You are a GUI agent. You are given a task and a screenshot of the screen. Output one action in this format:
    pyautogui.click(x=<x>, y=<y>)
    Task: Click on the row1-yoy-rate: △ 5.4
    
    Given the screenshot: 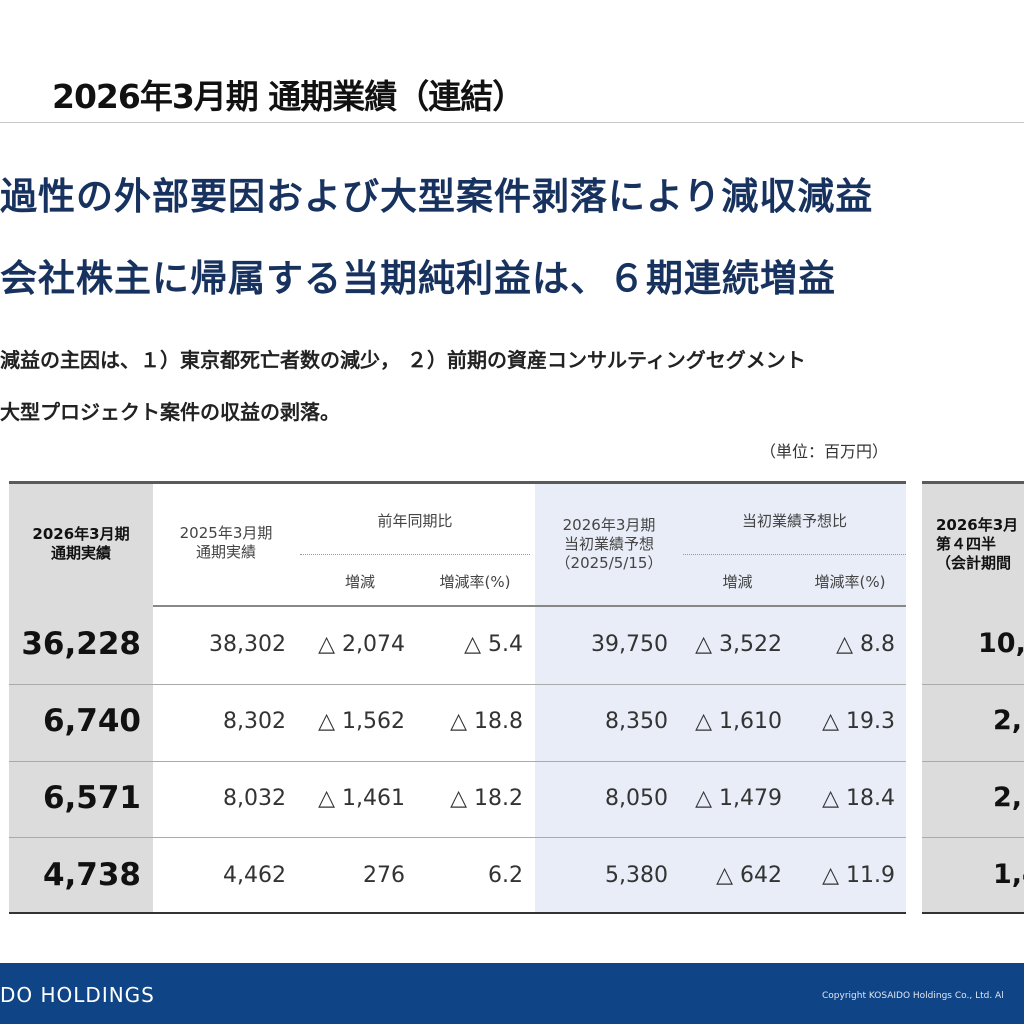 What is the action you would take?
    pyautogui.click(x=493, y=644)
    